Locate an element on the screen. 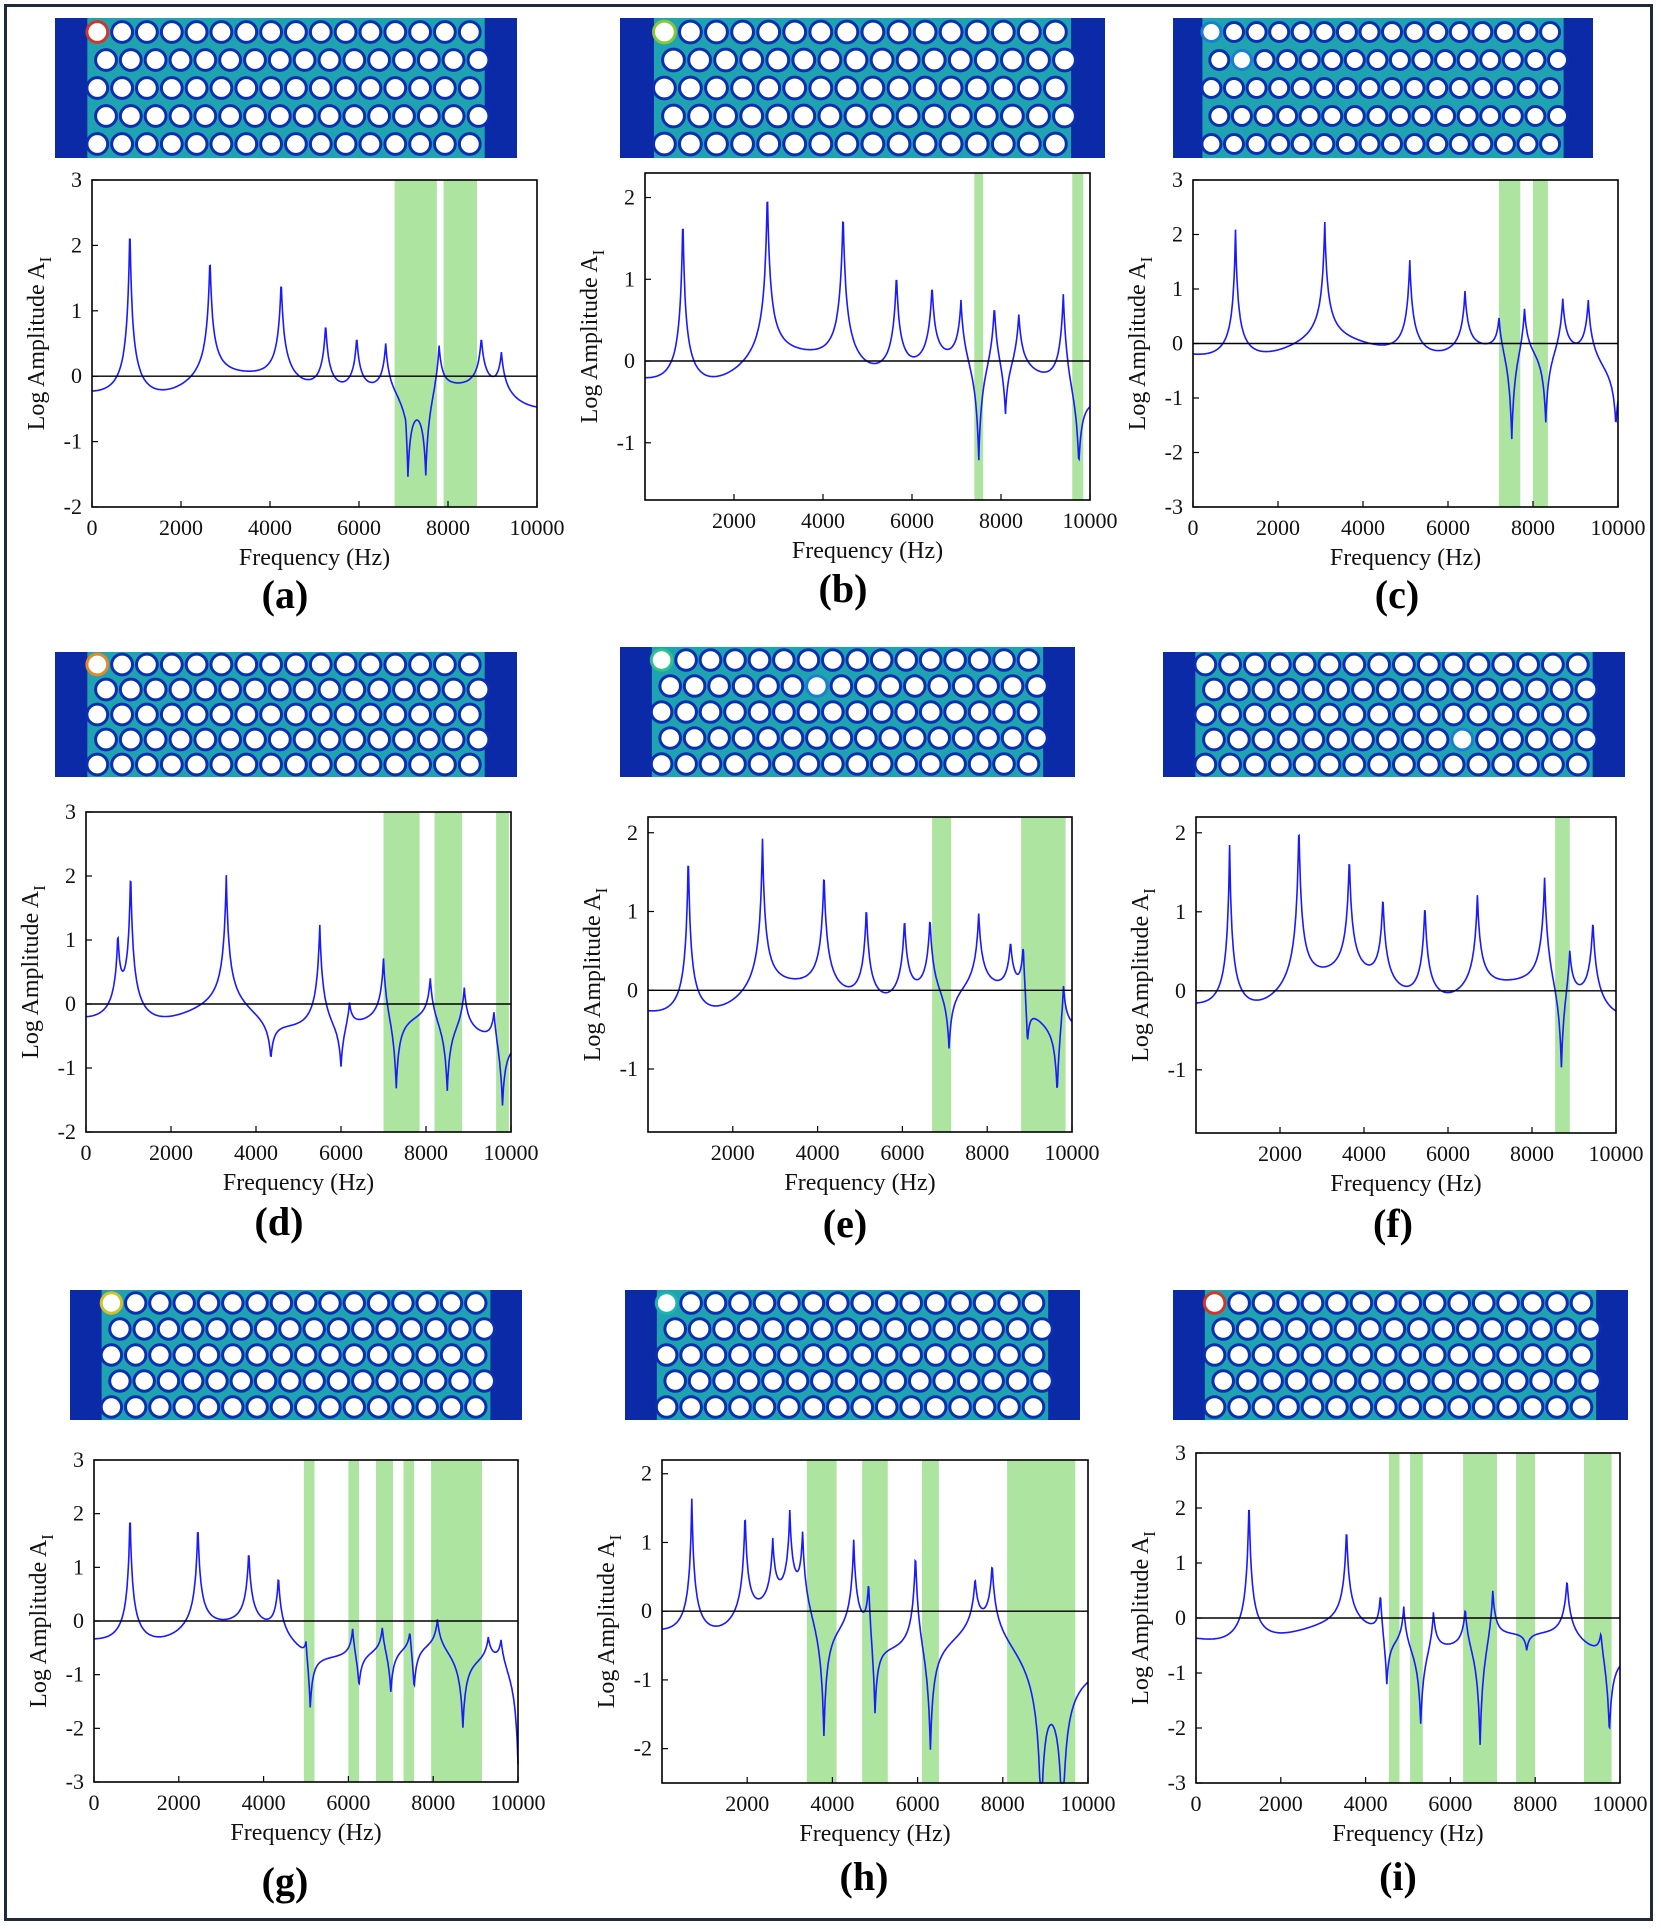  x-tick-label: 10000 is located at coordinates (1620, 1803).